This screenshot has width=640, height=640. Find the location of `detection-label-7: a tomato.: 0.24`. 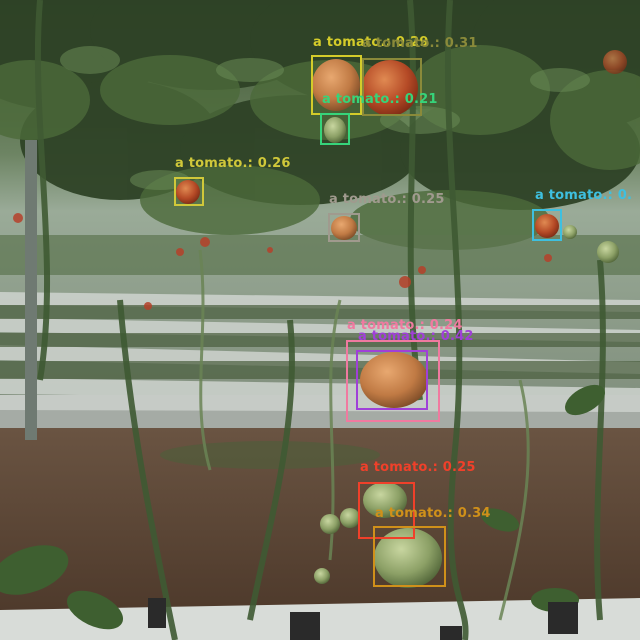

detection-label-7: a tomato.: 0.24 is located at coordinates (405, 325).